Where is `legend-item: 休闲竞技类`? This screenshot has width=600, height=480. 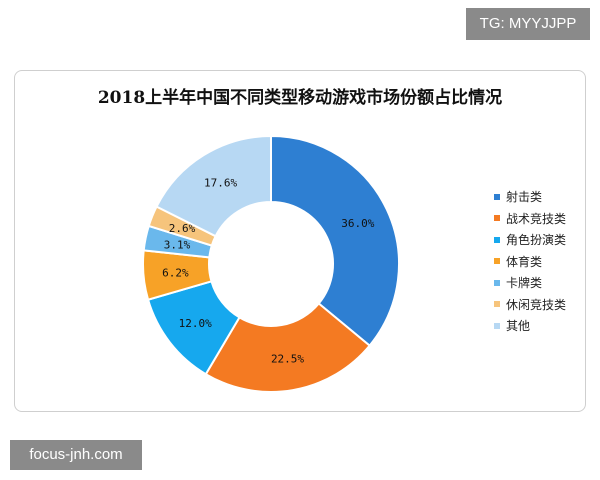 legend-item: 休闲竞技类 is located at coordinates (530, 305).